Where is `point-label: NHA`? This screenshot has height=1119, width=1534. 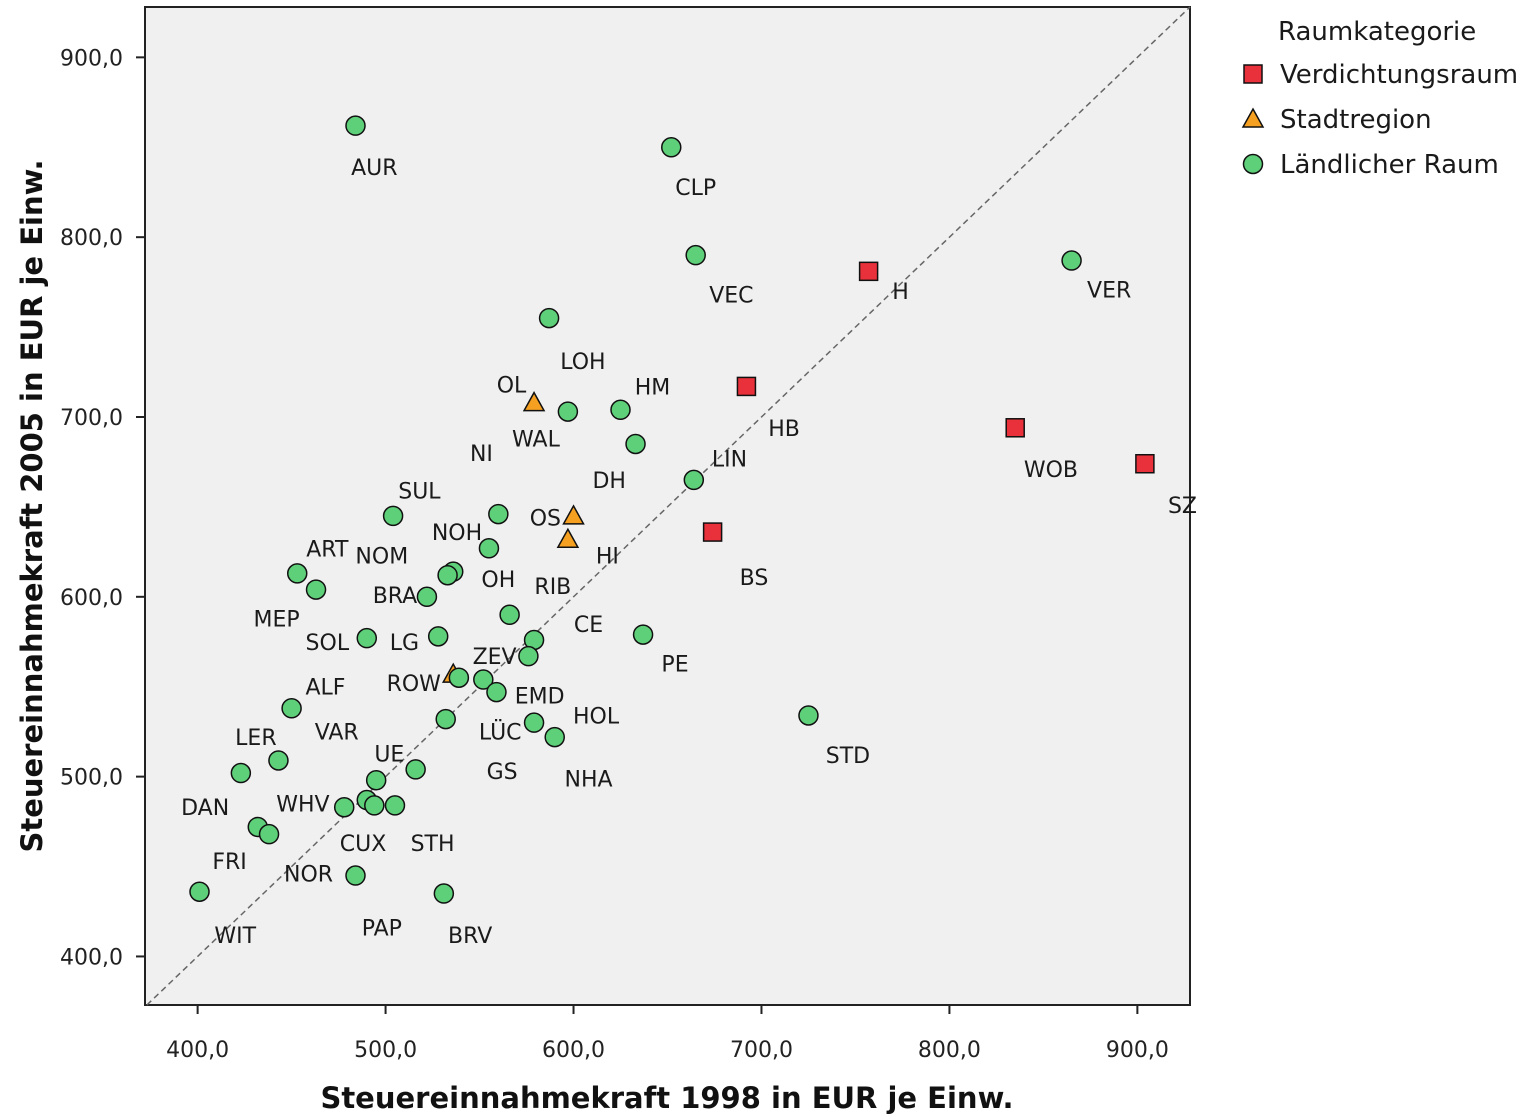
point-label: NHA is located at coordinates (589, 779).